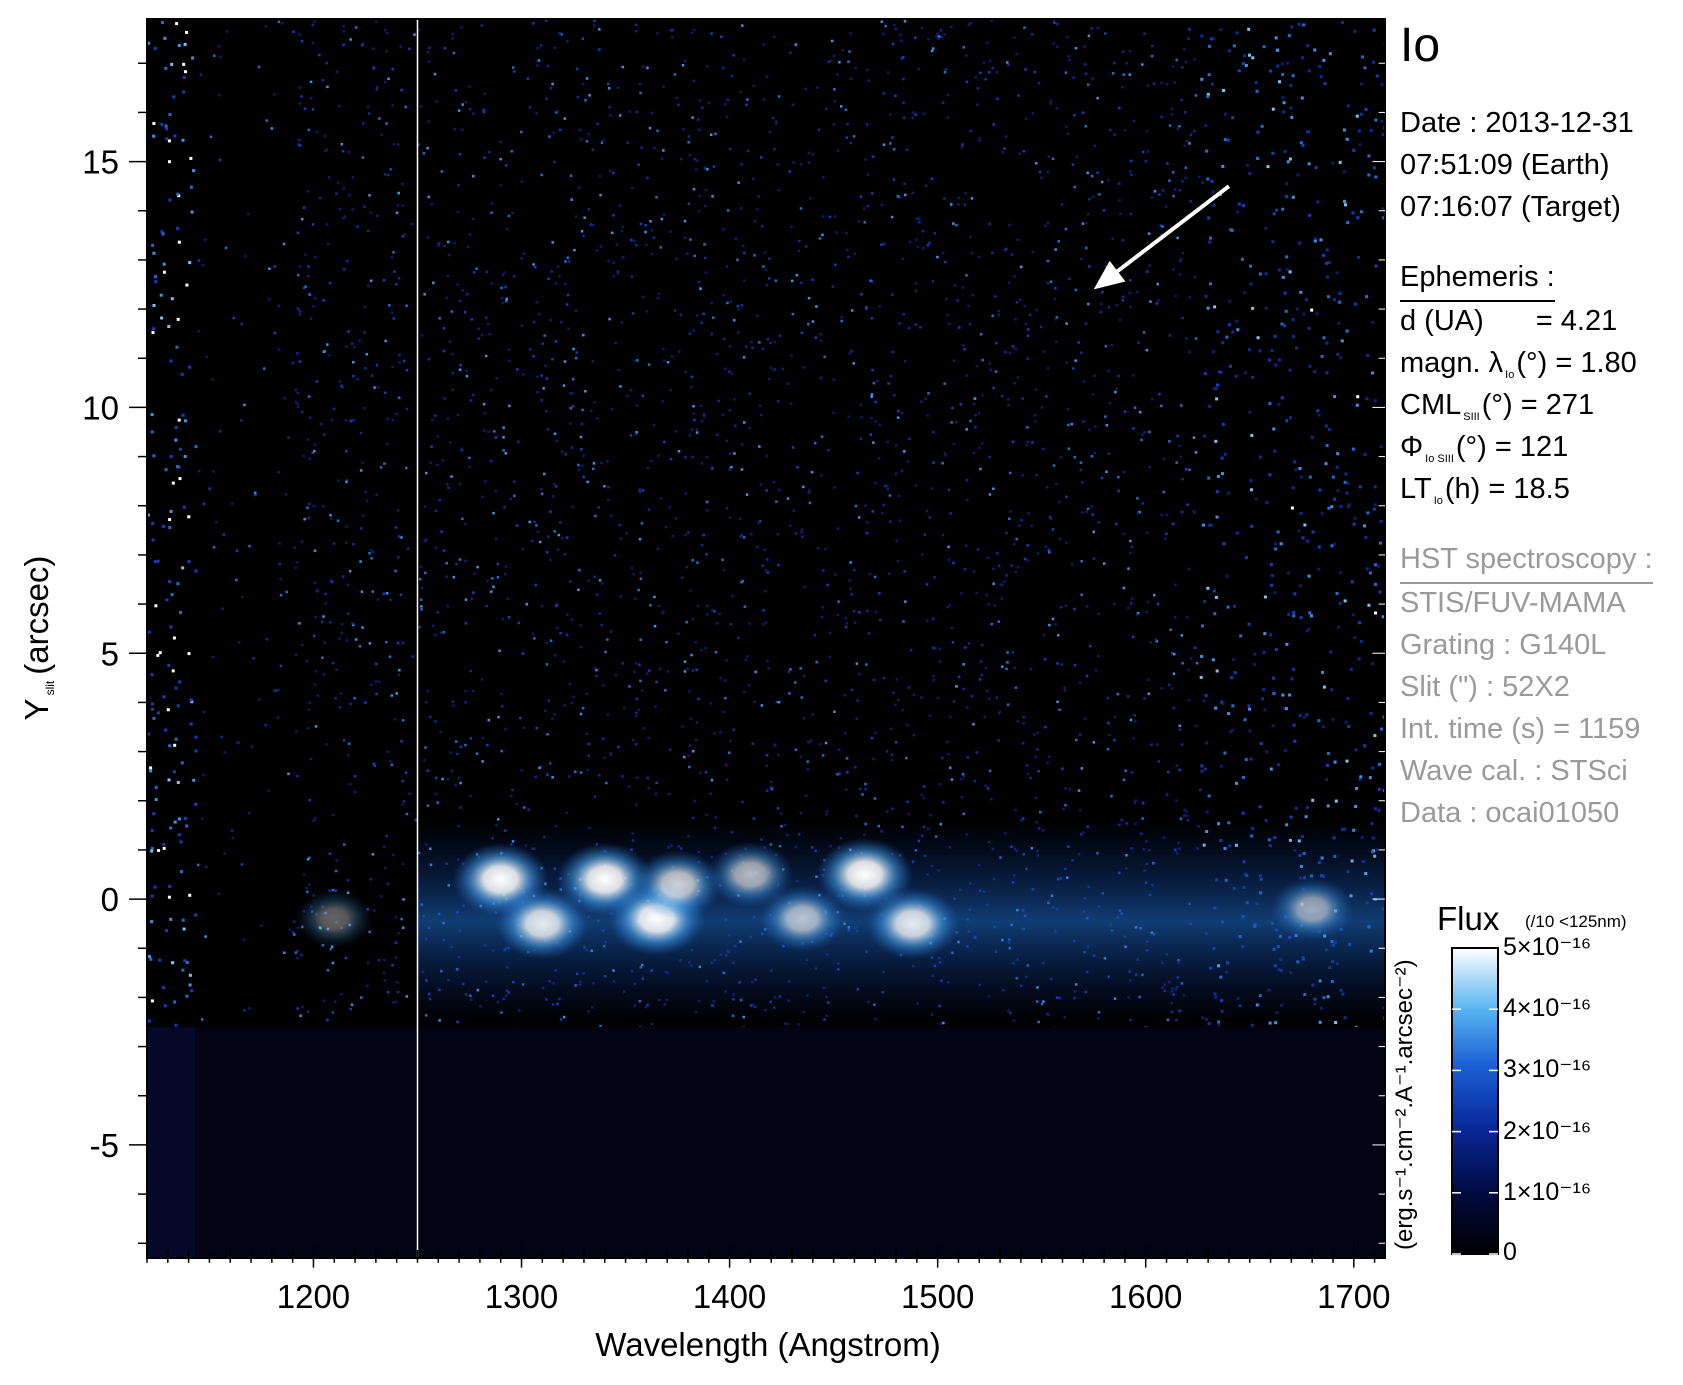 The height and width of the screenshot is (1385, 1683). What do you see at coordinates (1145, 1296) in the screenshot?
I see `x-tick-label: 1600` at bounding box center [1145, 1296].